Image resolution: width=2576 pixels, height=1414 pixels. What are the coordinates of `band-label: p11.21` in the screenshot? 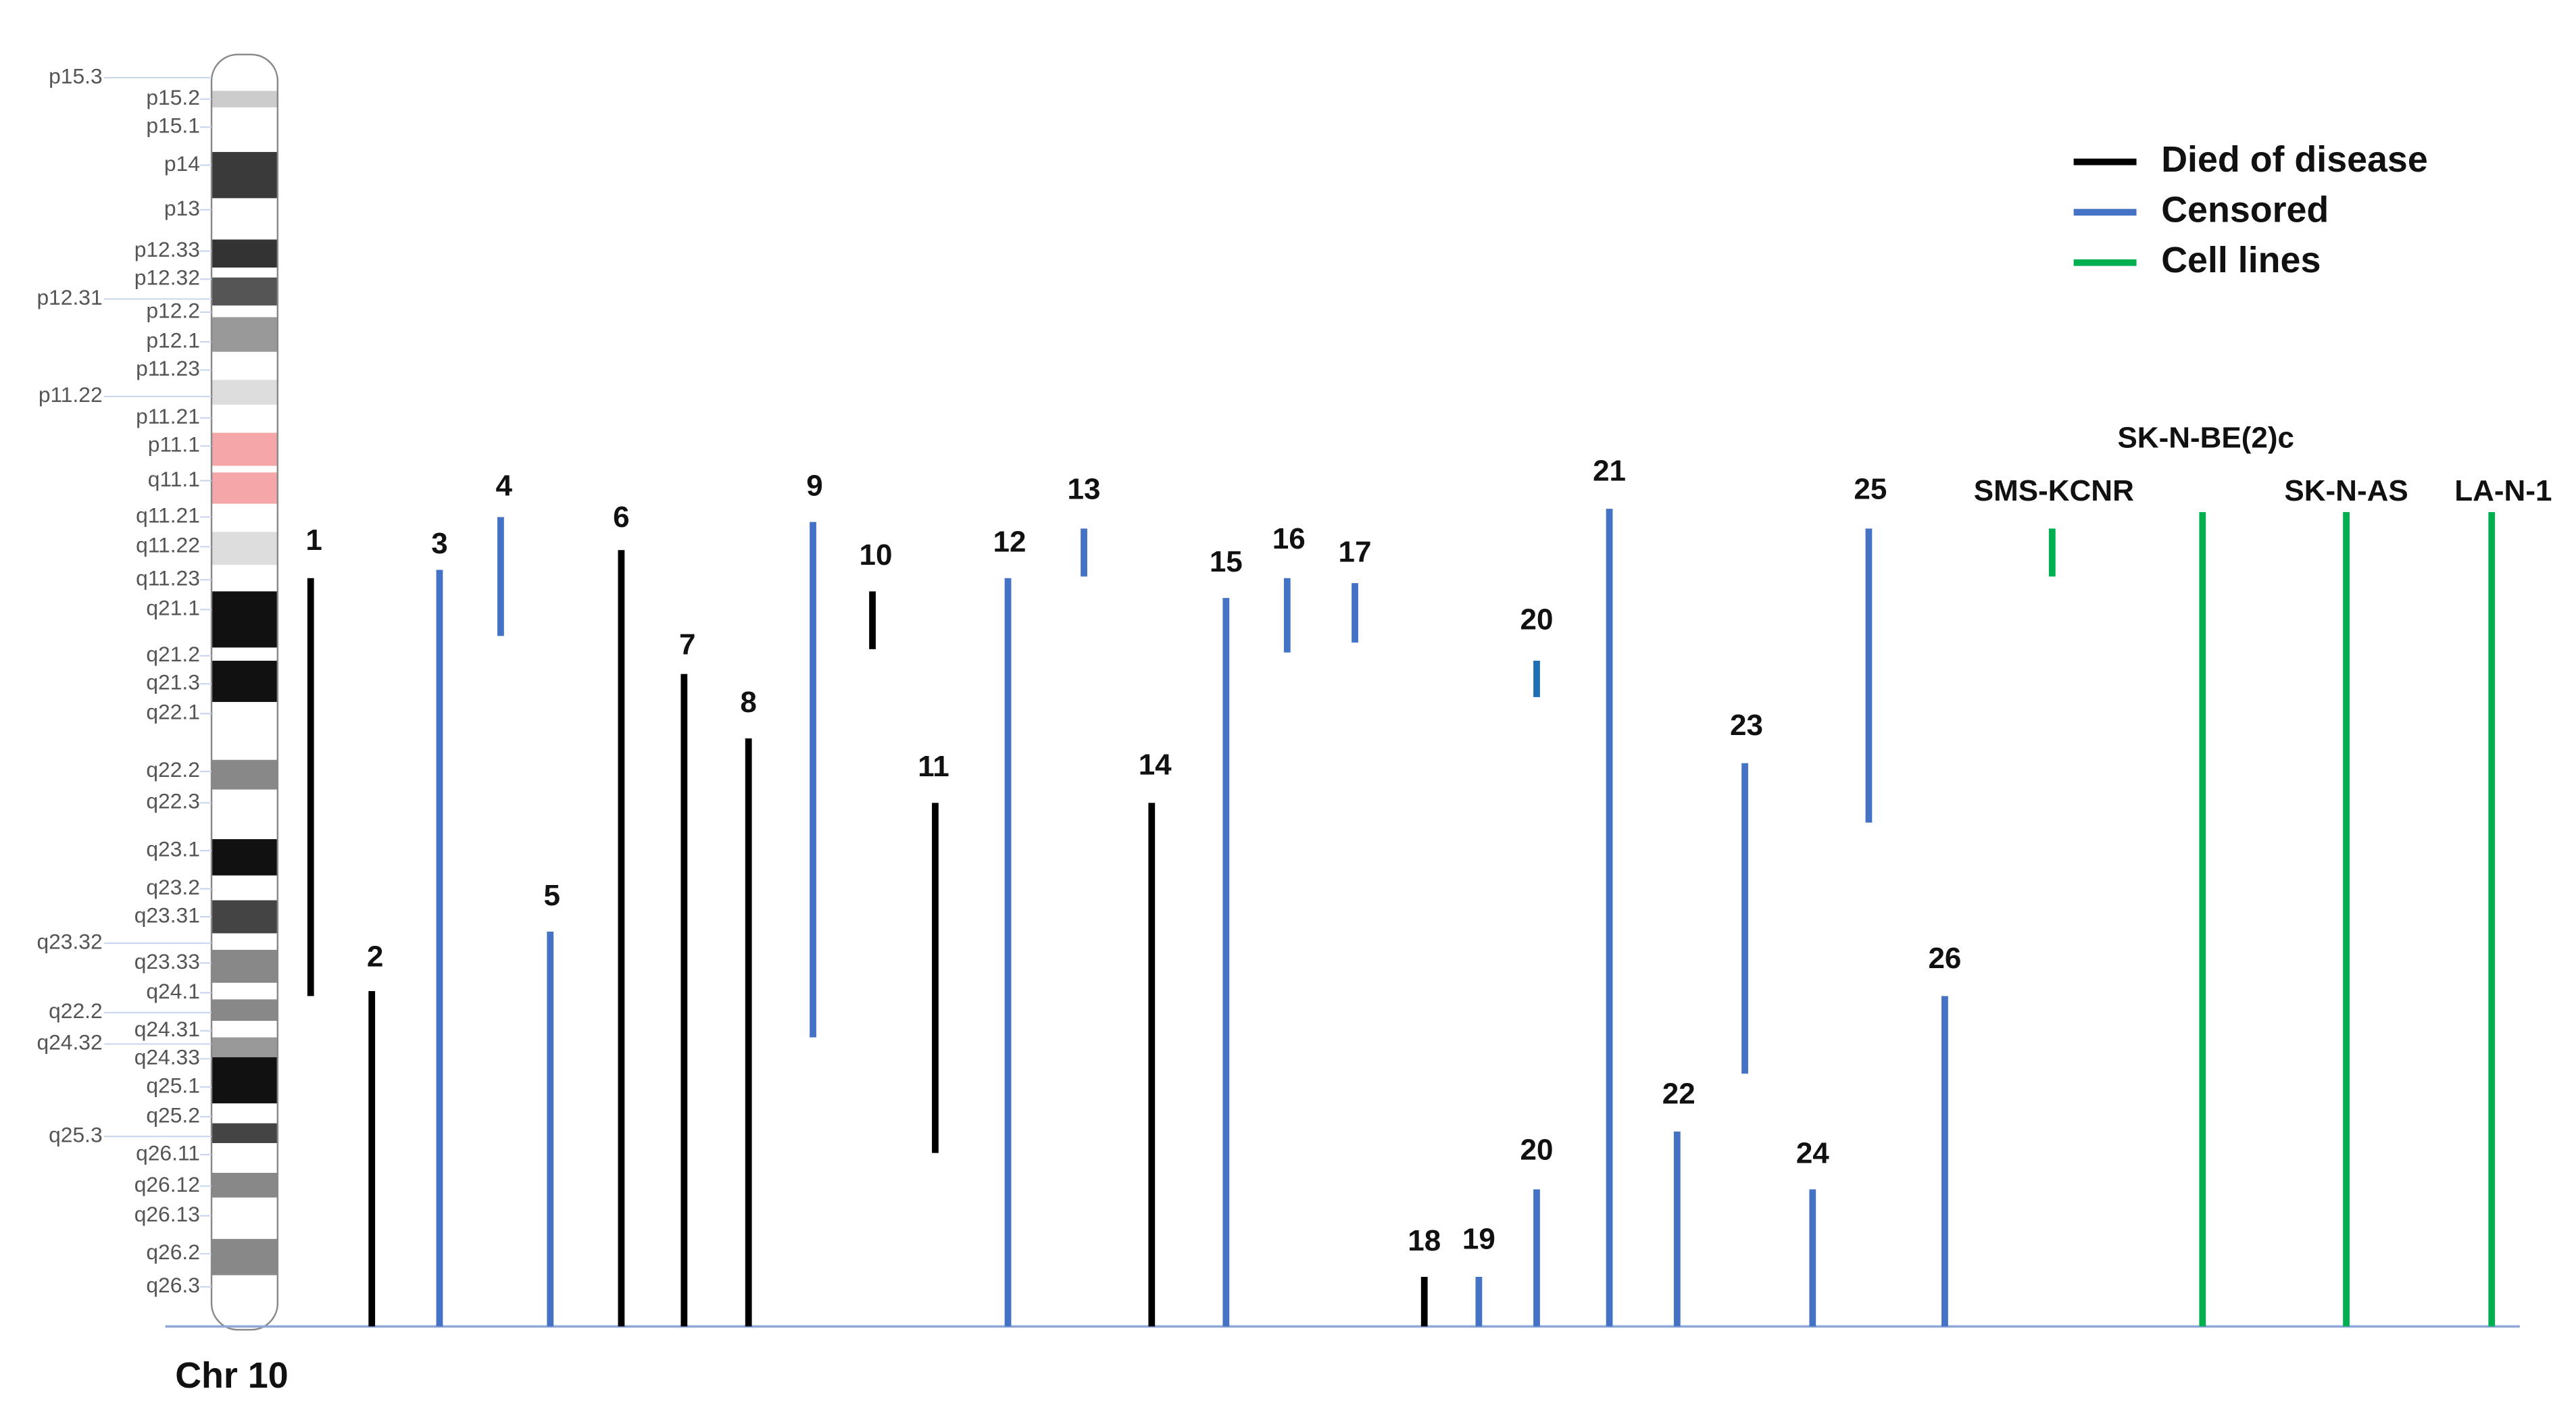 It's located at (168, 416).